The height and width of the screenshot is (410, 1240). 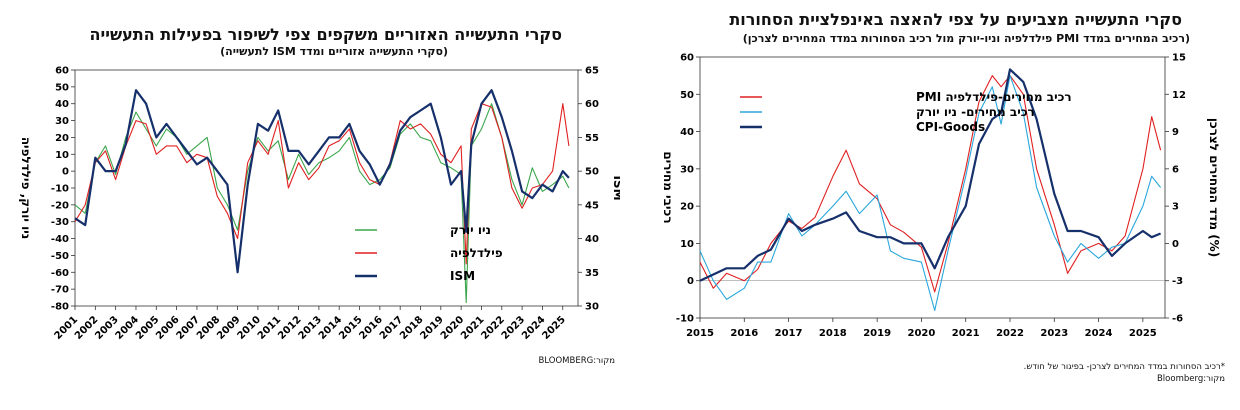 I want to click on y-axis-title: רכיבי מחירים, so click(x=668, y=187).